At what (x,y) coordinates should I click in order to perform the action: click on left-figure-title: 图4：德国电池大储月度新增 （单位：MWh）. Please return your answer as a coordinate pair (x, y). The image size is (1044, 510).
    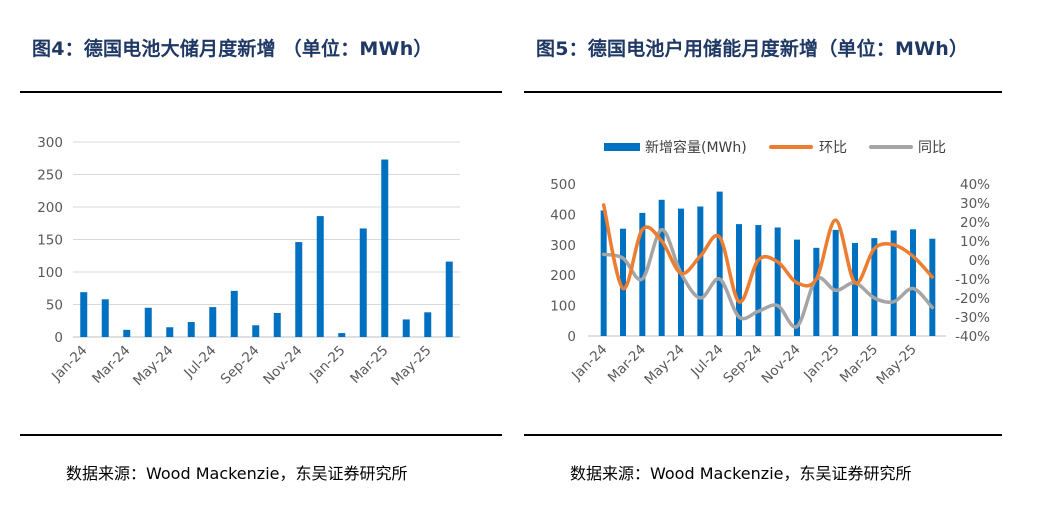
    Looking at the image, I should click on (232, 49).